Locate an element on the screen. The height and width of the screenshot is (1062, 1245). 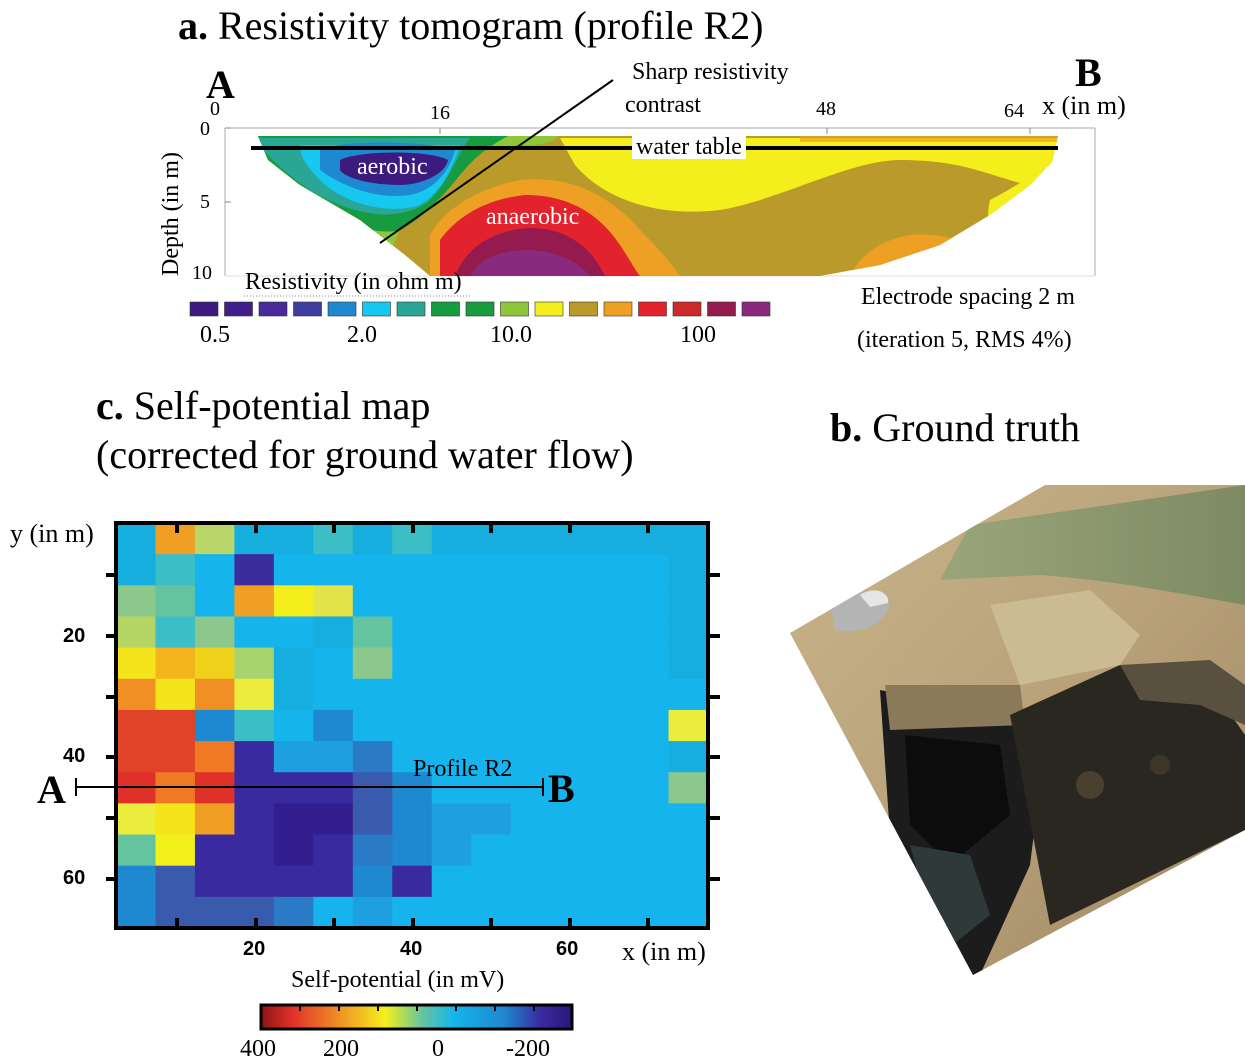
y-tick-a: 0 is located at coordinates (205, 129).